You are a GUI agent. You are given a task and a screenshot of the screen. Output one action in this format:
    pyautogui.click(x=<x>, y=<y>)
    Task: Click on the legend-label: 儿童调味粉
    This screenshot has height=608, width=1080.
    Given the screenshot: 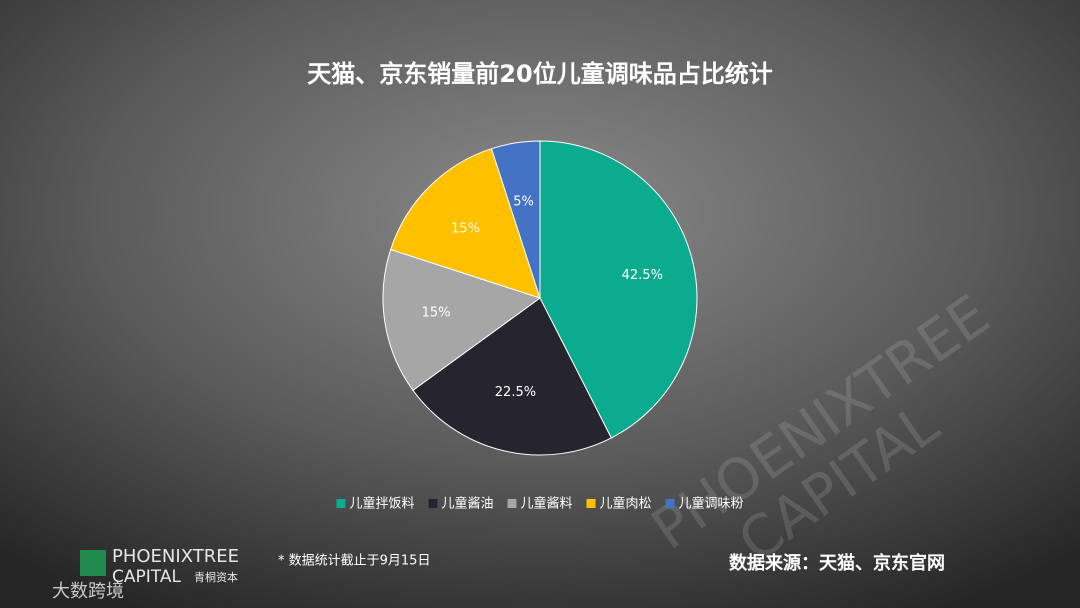 What is the action you would take?
    pyautogui.click(x=711, y=504)
    